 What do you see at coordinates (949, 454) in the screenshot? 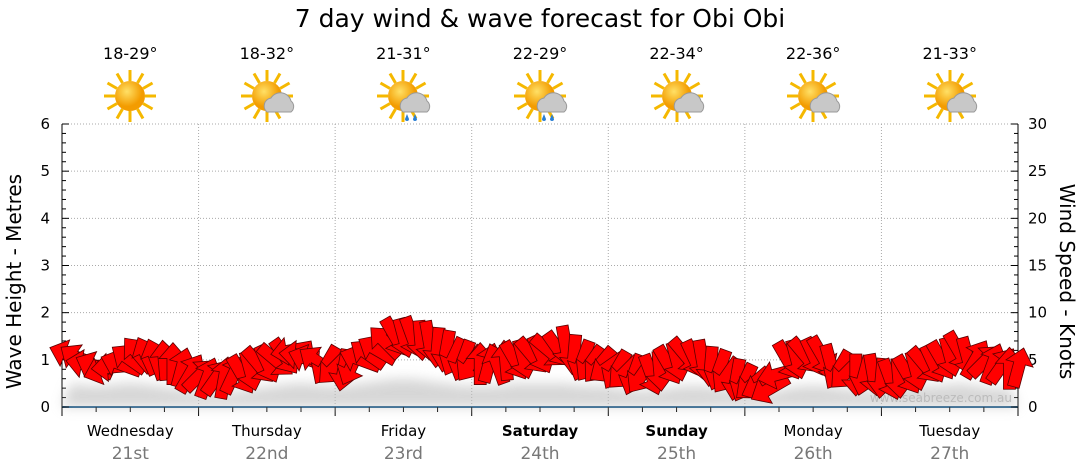
I see `date-label: 27th` at bounding box center [949, 454].